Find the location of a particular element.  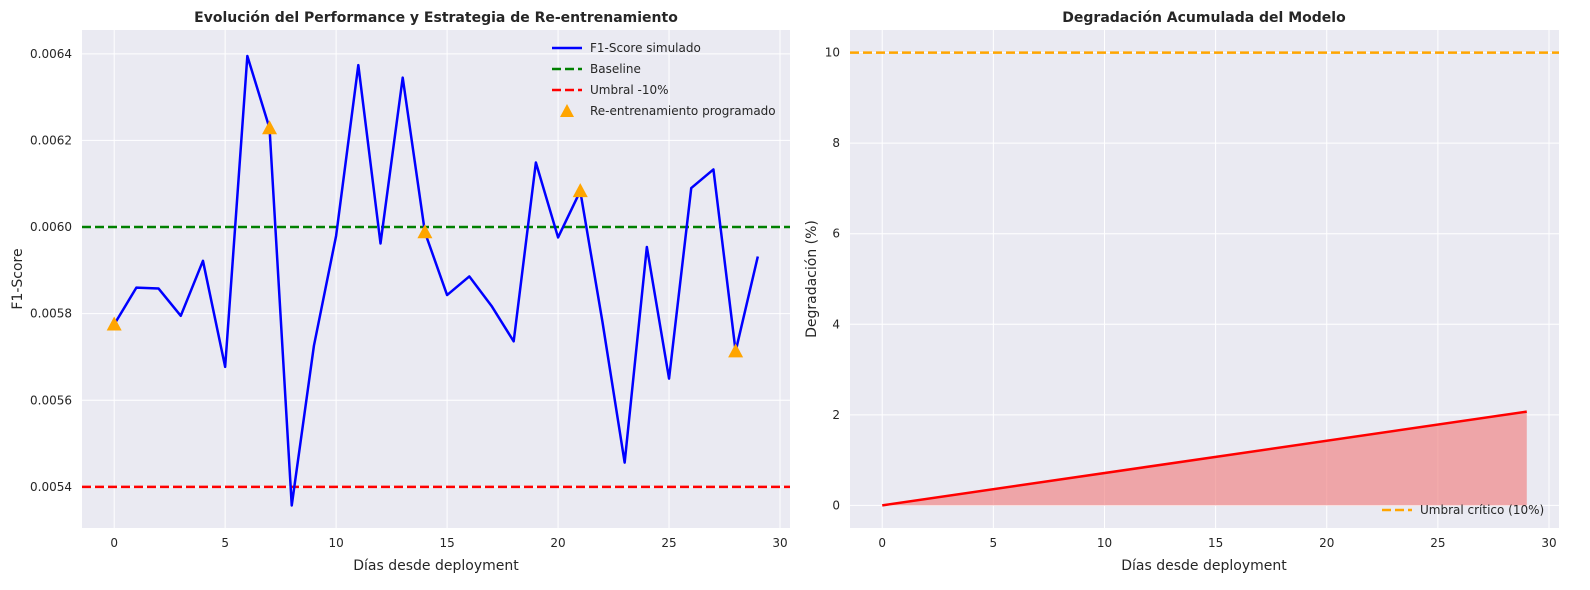

y-tick-label: 0.0056 is located at coordinates (51, 400).